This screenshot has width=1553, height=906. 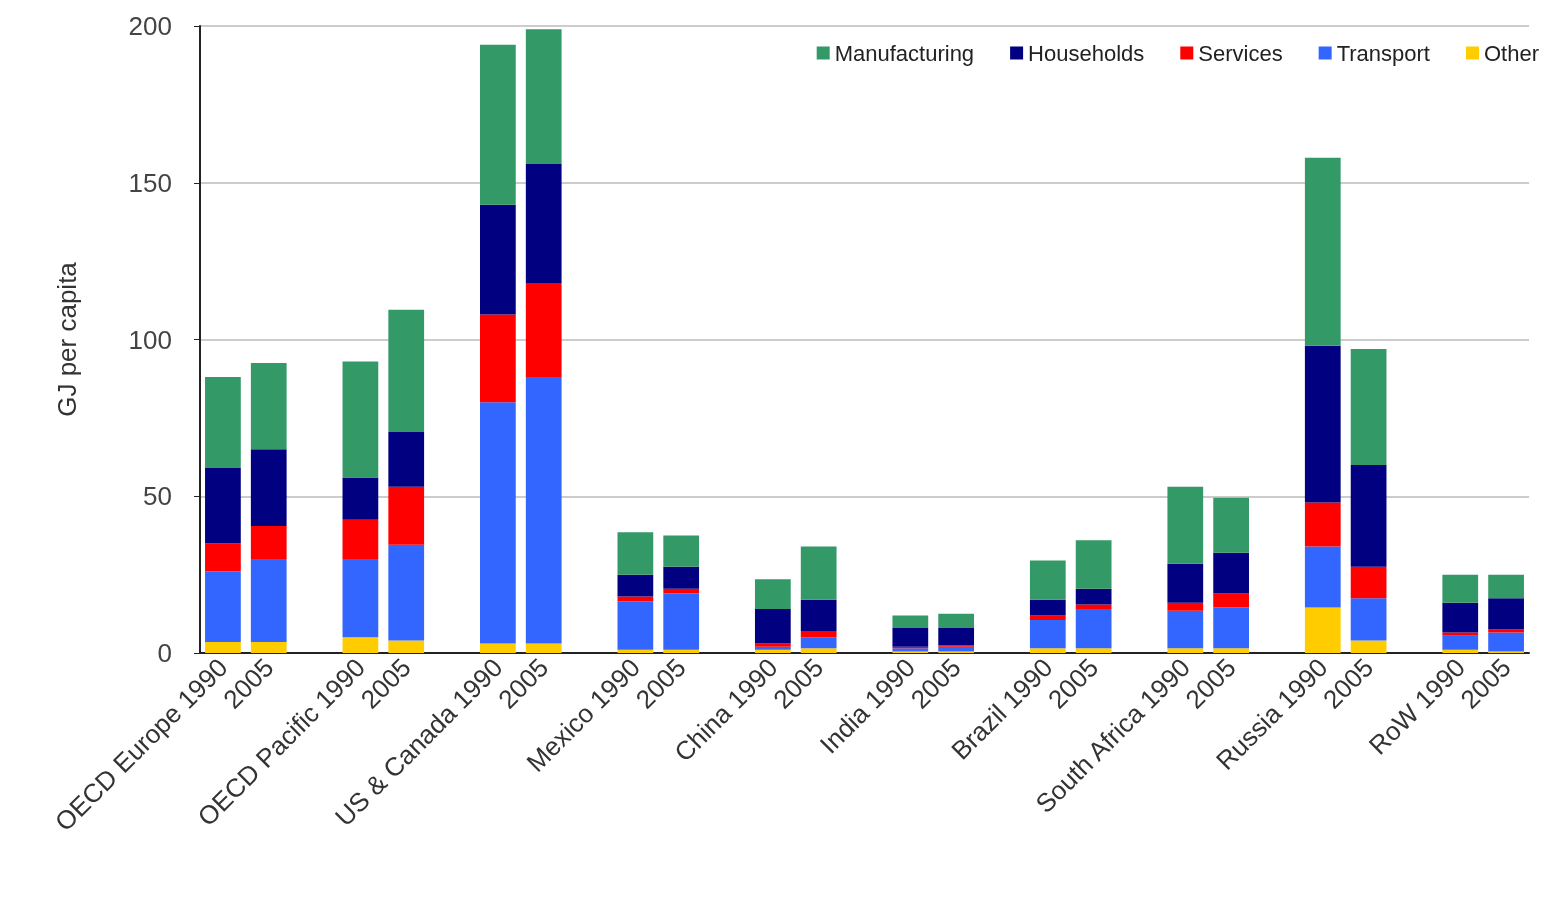 What do you see at coordinates (157, 496) in the screenshot?
I see `y-tick-label: 50` at bounding box center [157, 496].